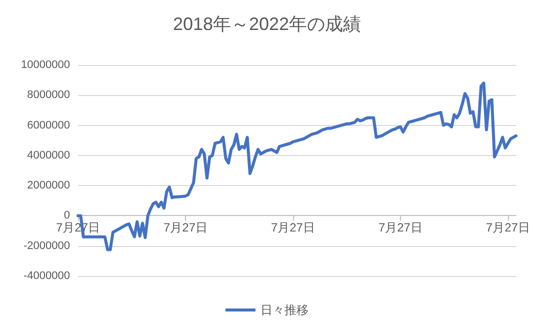 Image resolution: width=534 pixels, height=329 pixels. What do you see at coordinates (267, 24) in the screenshot?
I see `chart-title: 2018年～2022年の成績` at bounding box center [267, 24].